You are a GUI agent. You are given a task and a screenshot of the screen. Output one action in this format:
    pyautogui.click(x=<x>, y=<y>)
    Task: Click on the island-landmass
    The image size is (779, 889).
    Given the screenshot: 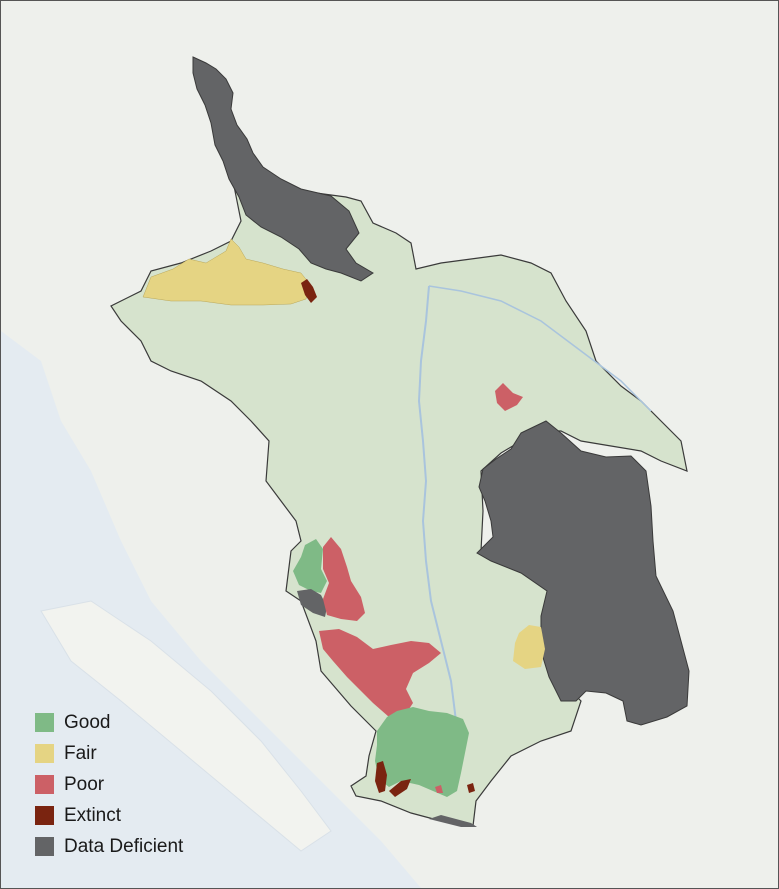 What is the action you would take?
    pyautogui.click(x=186, y=726)
    